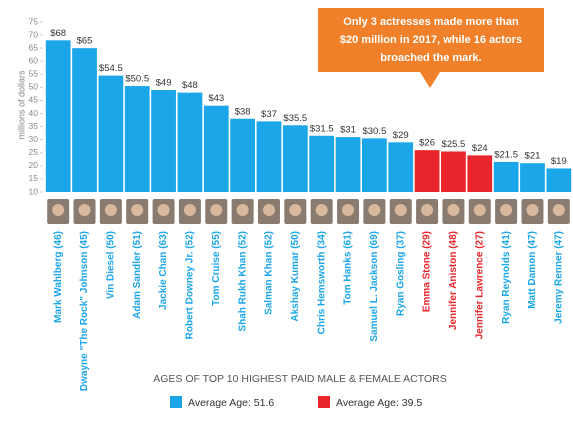 The image size is (573, 428). Describe the element at coordinates (137, 79) in the screenshot. I see `value-label: $50.5` at that location.